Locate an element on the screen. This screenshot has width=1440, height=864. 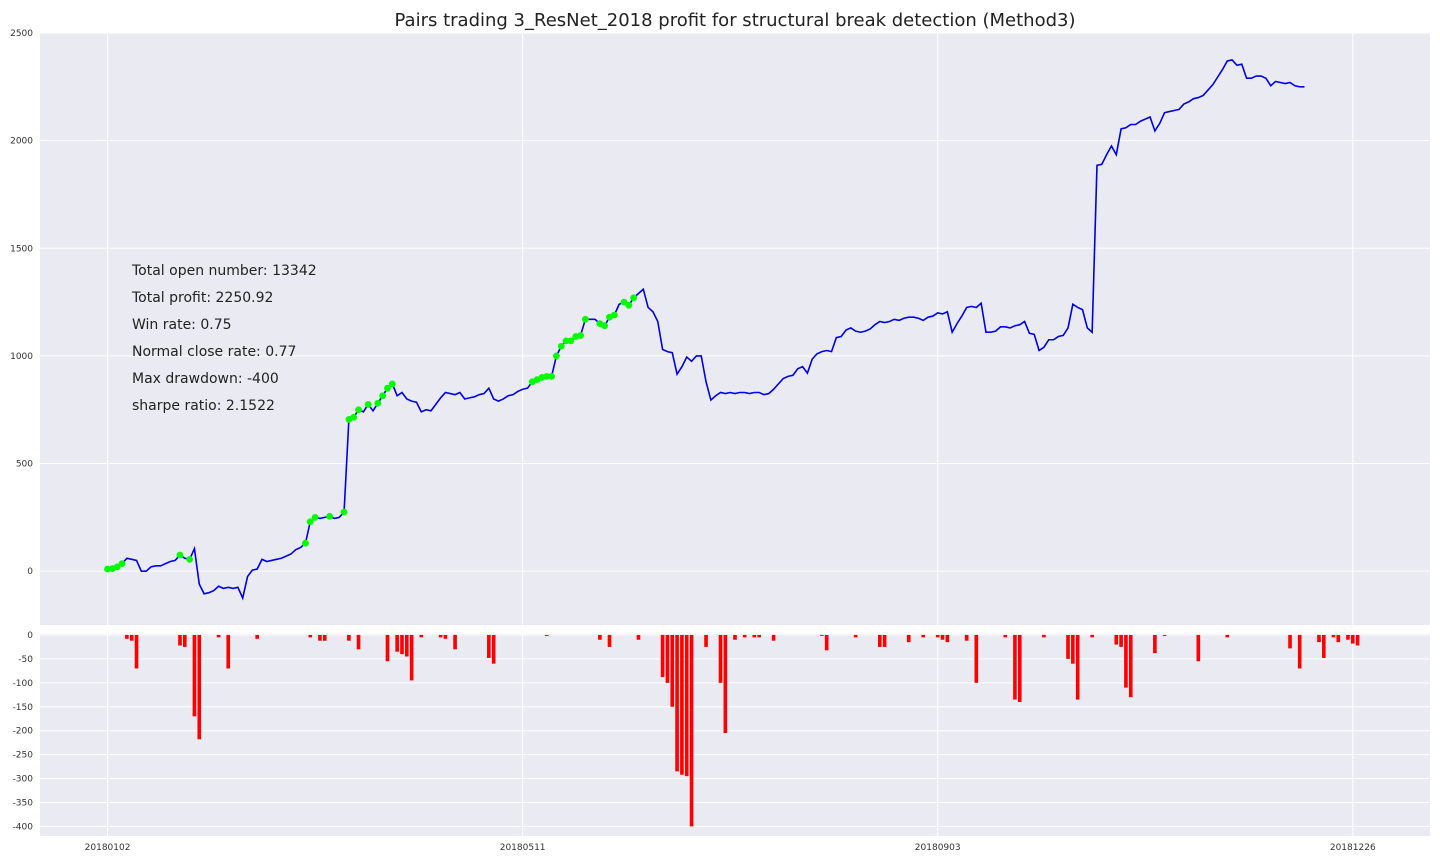
x-tick-label: 20180903 is located at coordinates (938, 848).